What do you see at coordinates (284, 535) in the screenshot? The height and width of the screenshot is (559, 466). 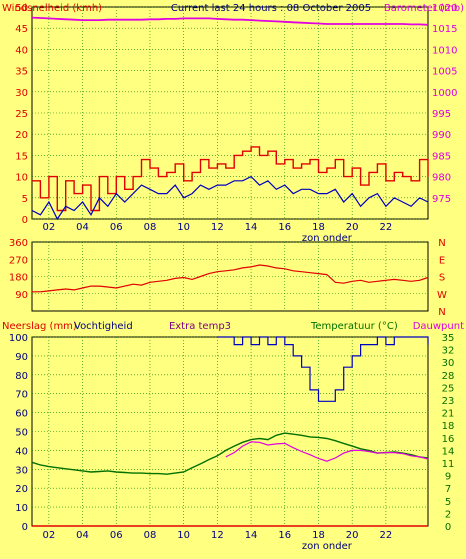 I see `temperature-x-tick-label: 16` at bounding box center [284, 535].